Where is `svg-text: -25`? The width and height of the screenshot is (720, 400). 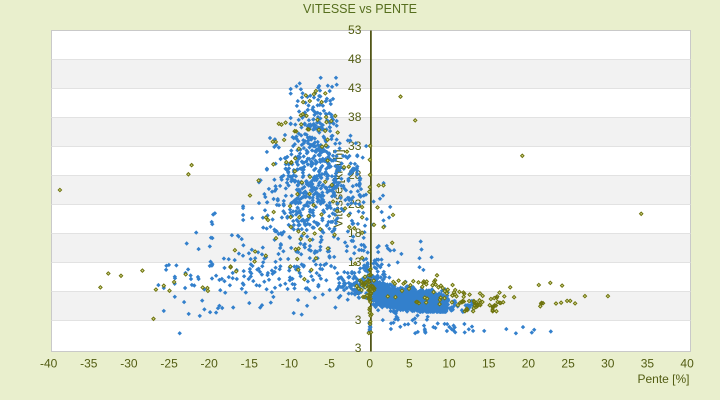
svg-text: -25 is located at coordinates (169, 364).